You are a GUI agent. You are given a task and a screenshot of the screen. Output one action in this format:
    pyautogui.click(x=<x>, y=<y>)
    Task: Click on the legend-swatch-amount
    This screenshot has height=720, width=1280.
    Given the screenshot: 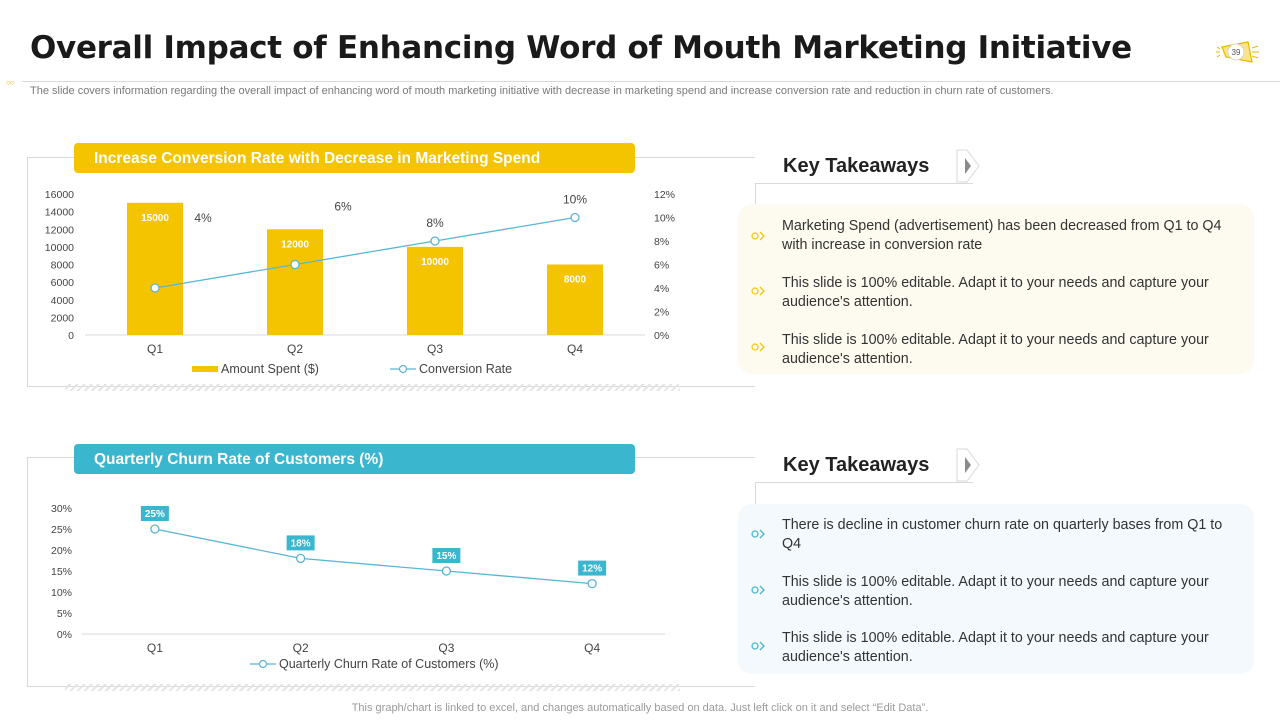 What is the action you would take?
    pyautogui.click(x=205, y=369)
    